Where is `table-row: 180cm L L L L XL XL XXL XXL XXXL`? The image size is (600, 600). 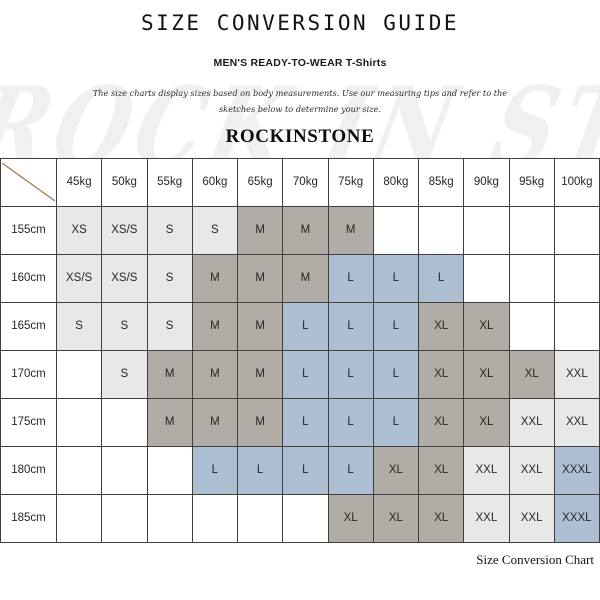 table-row: 180cm L L L L XL XL XXL XXL XXXL is located at coordinates (300, 470).